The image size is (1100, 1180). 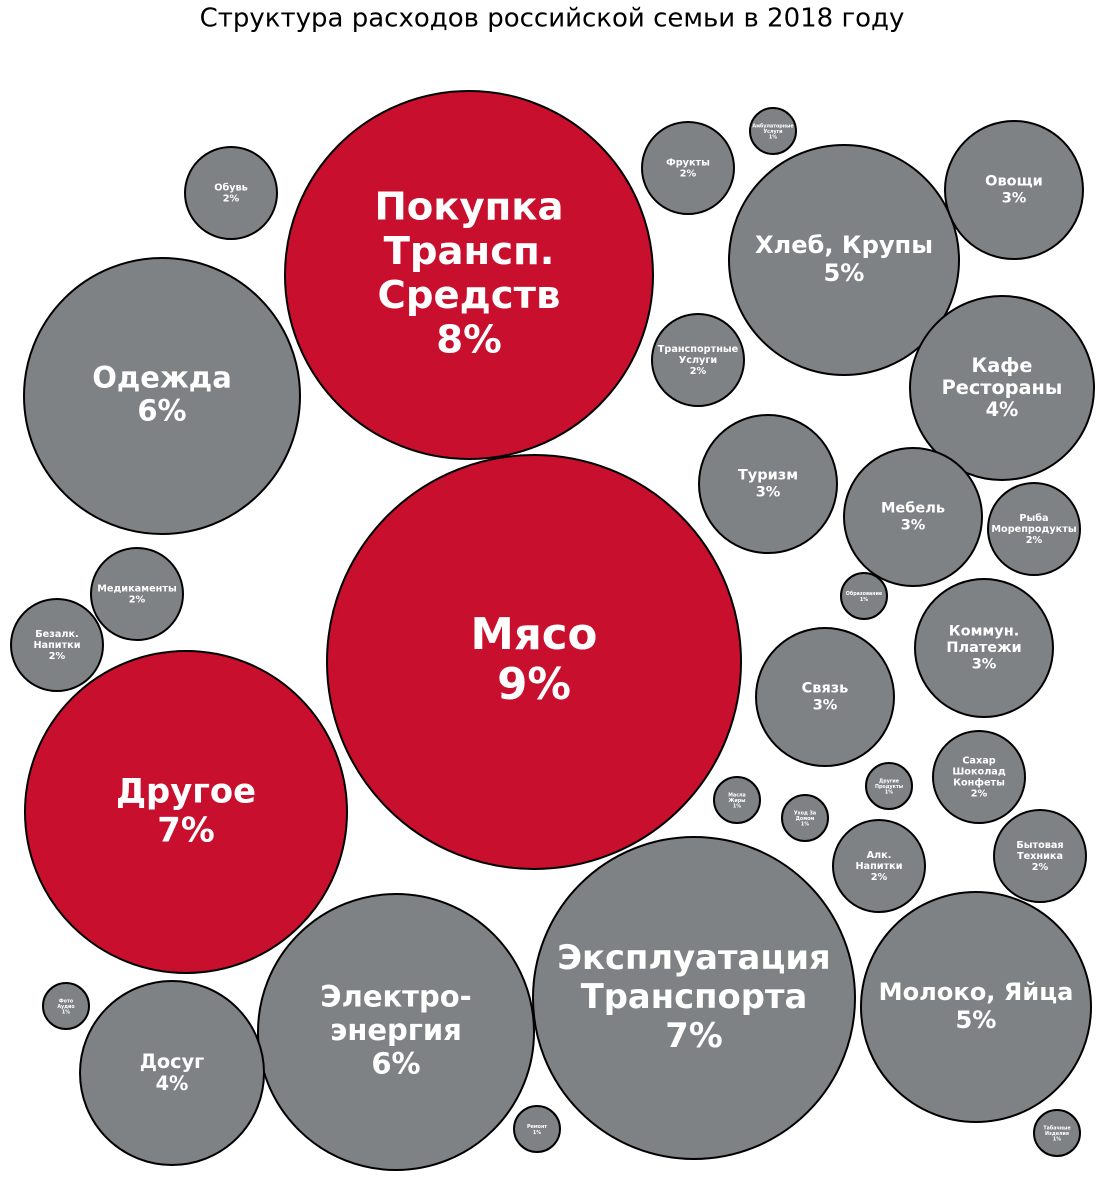 I want to click on bubble-label: Хлеб, Крупы 5%, so click(x=844, y=259).